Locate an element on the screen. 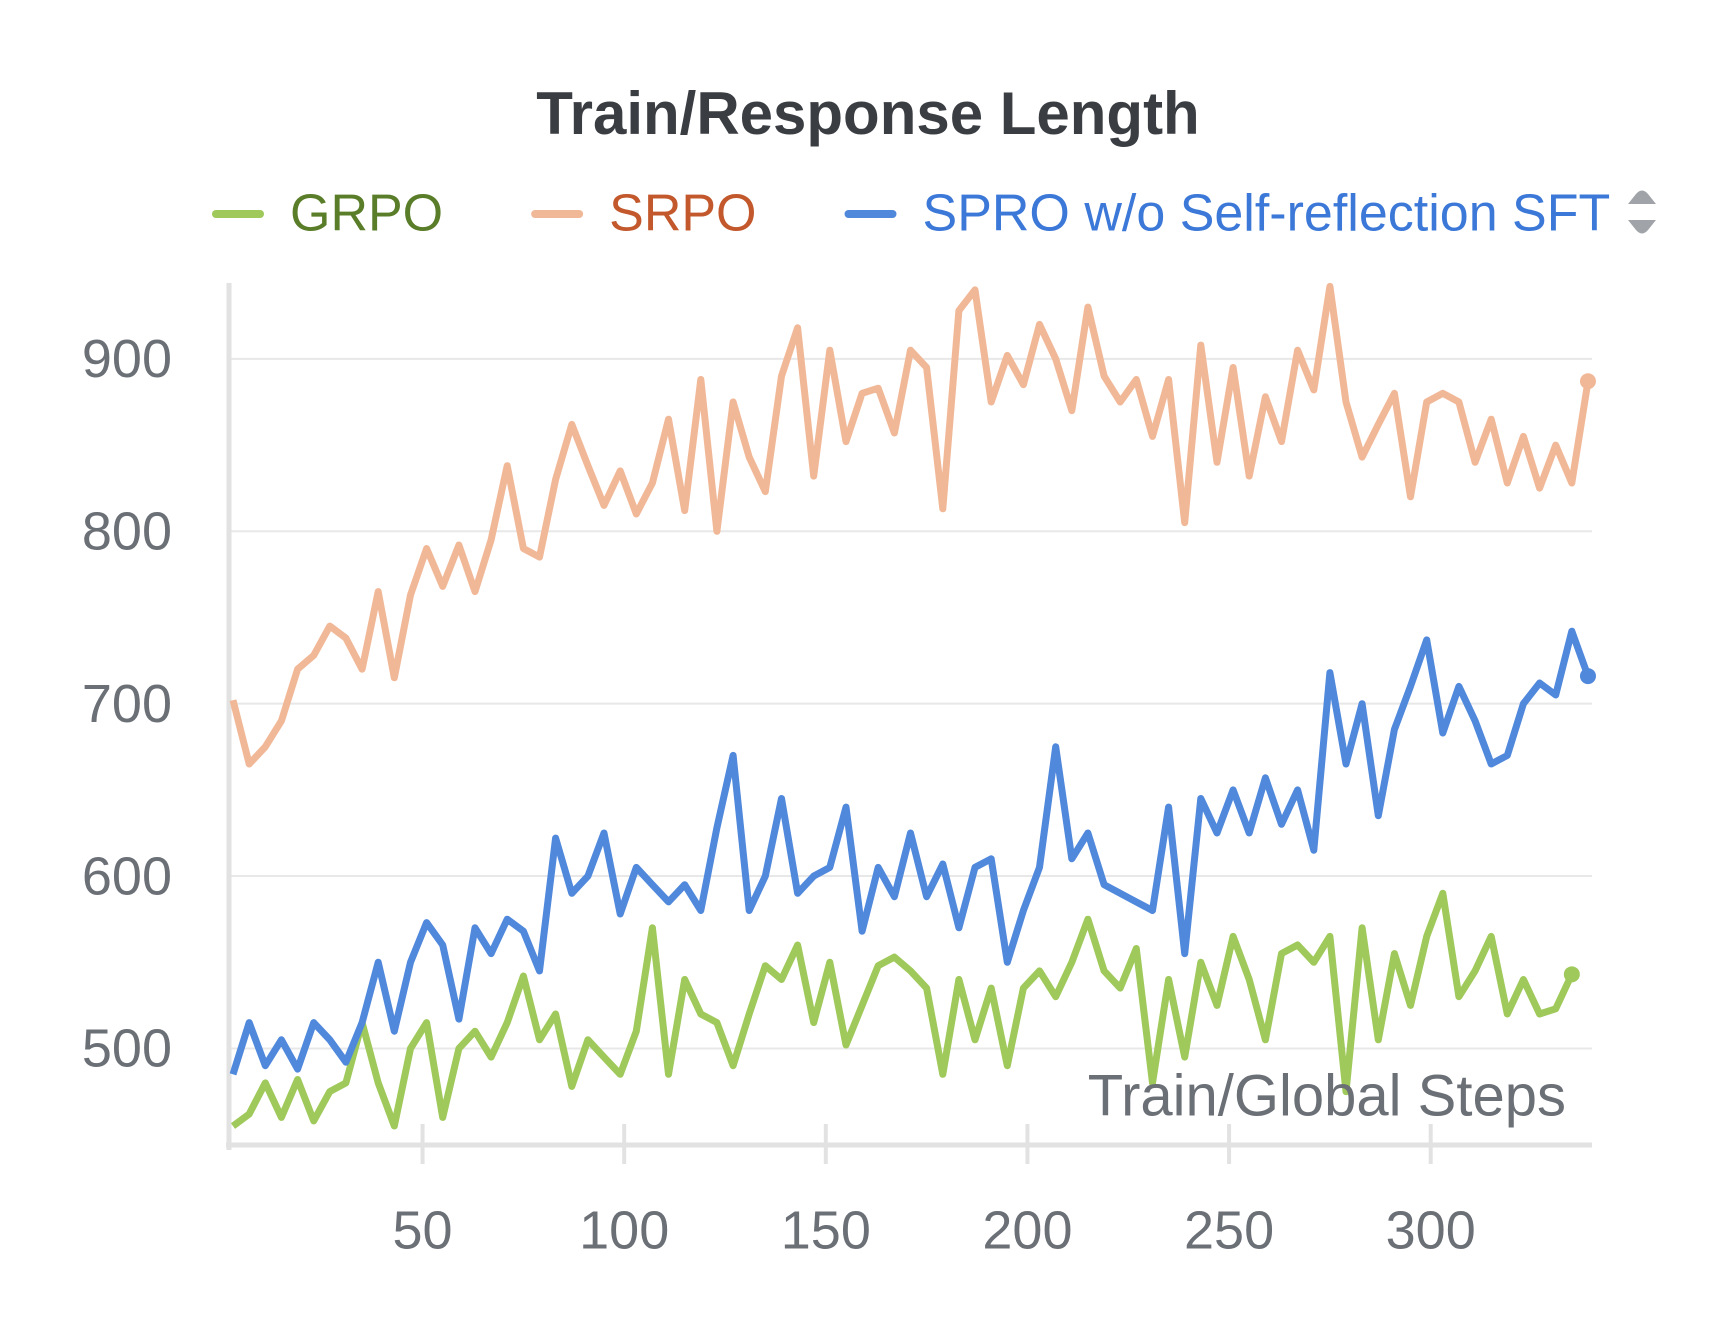  x-tick-label: 50 is located at coordinates (423, 1230).